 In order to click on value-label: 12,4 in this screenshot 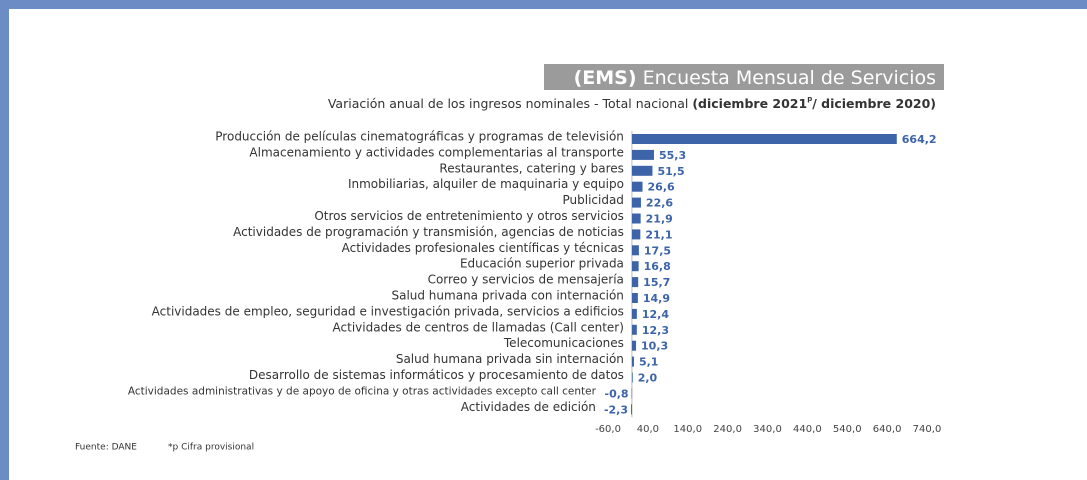, I will do `click(655, 314)`.